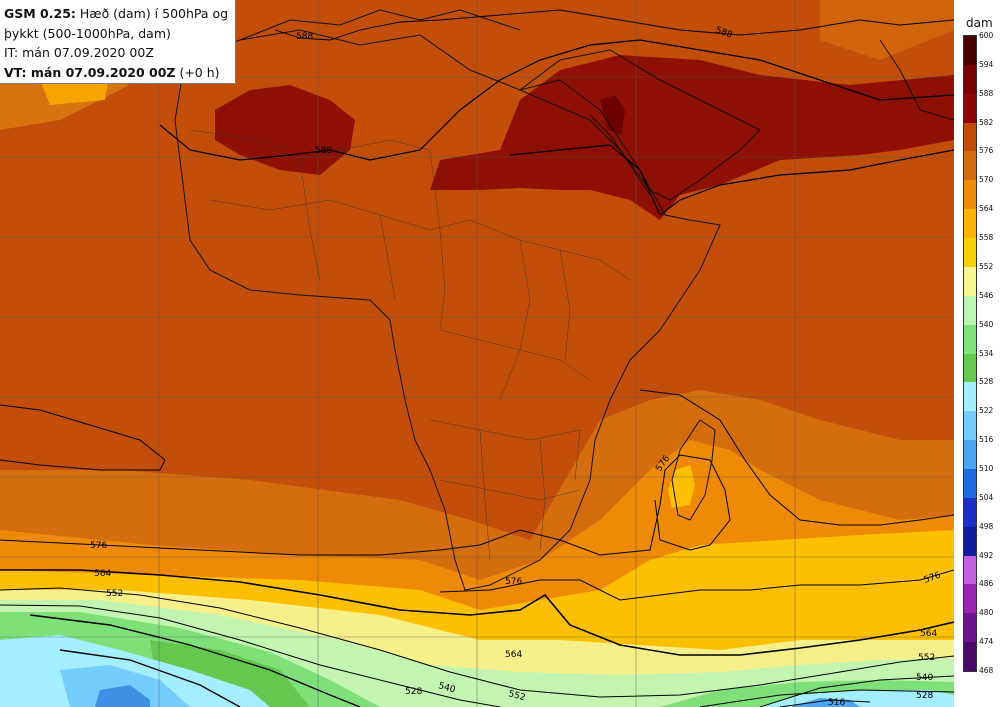 The width and height of the screenshot is (1000, 707). I want to click on legend-tick-label: 492, so click(986, 555).